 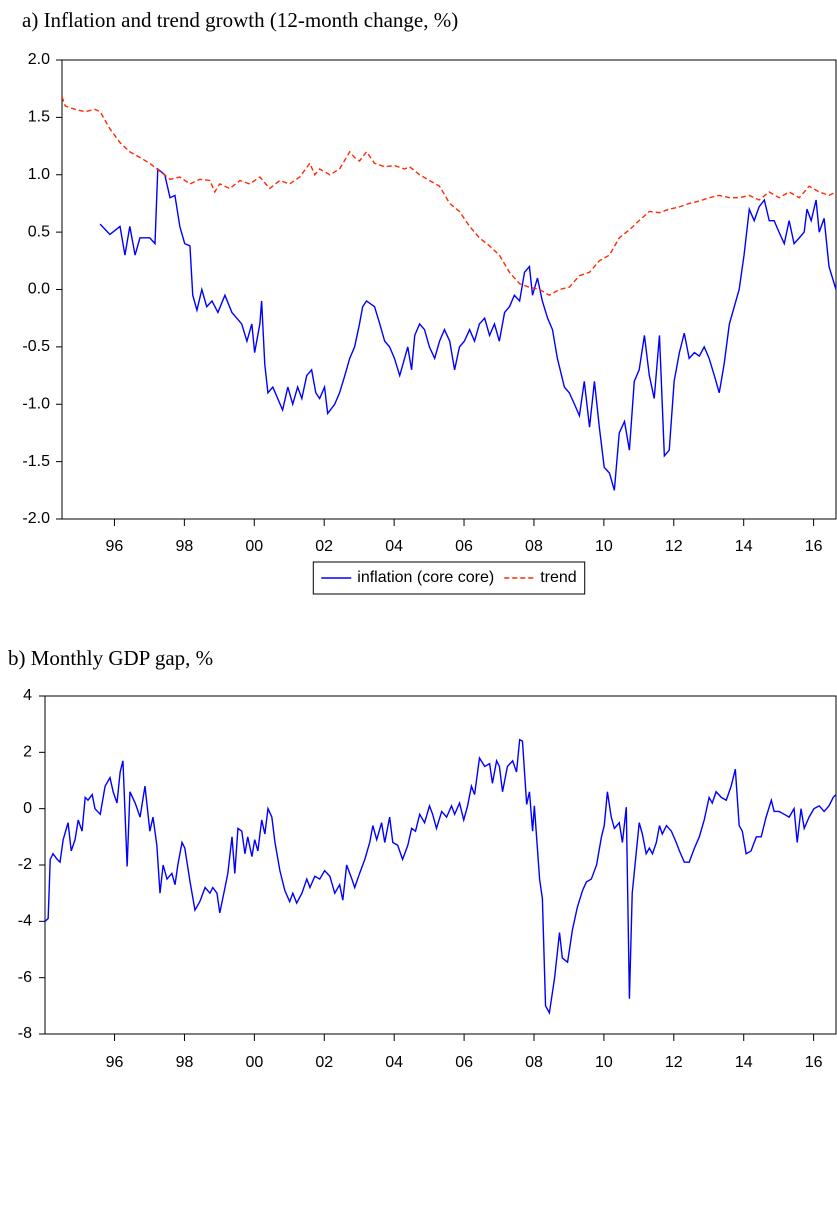 I want to click on y-tick-label: 1.0, so click(x=39, y=174).